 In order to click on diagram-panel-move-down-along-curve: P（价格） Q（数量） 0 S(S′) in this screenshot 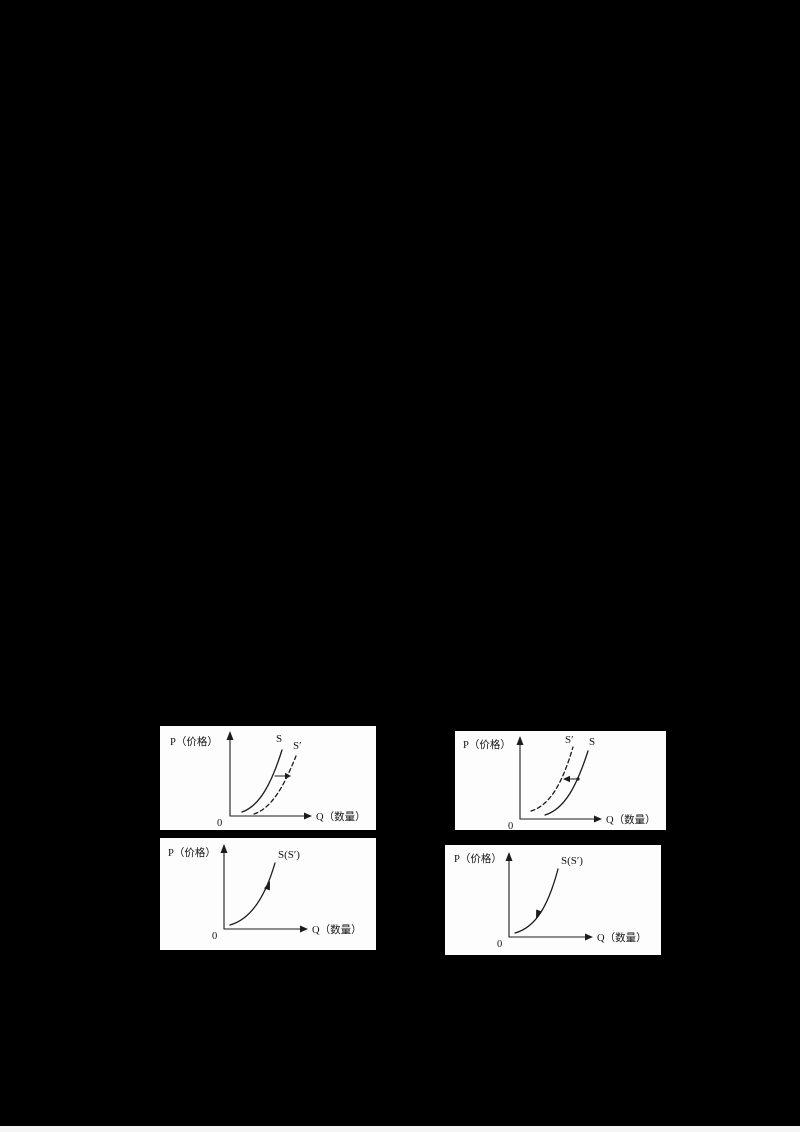, I will do `click(553, 900)`.